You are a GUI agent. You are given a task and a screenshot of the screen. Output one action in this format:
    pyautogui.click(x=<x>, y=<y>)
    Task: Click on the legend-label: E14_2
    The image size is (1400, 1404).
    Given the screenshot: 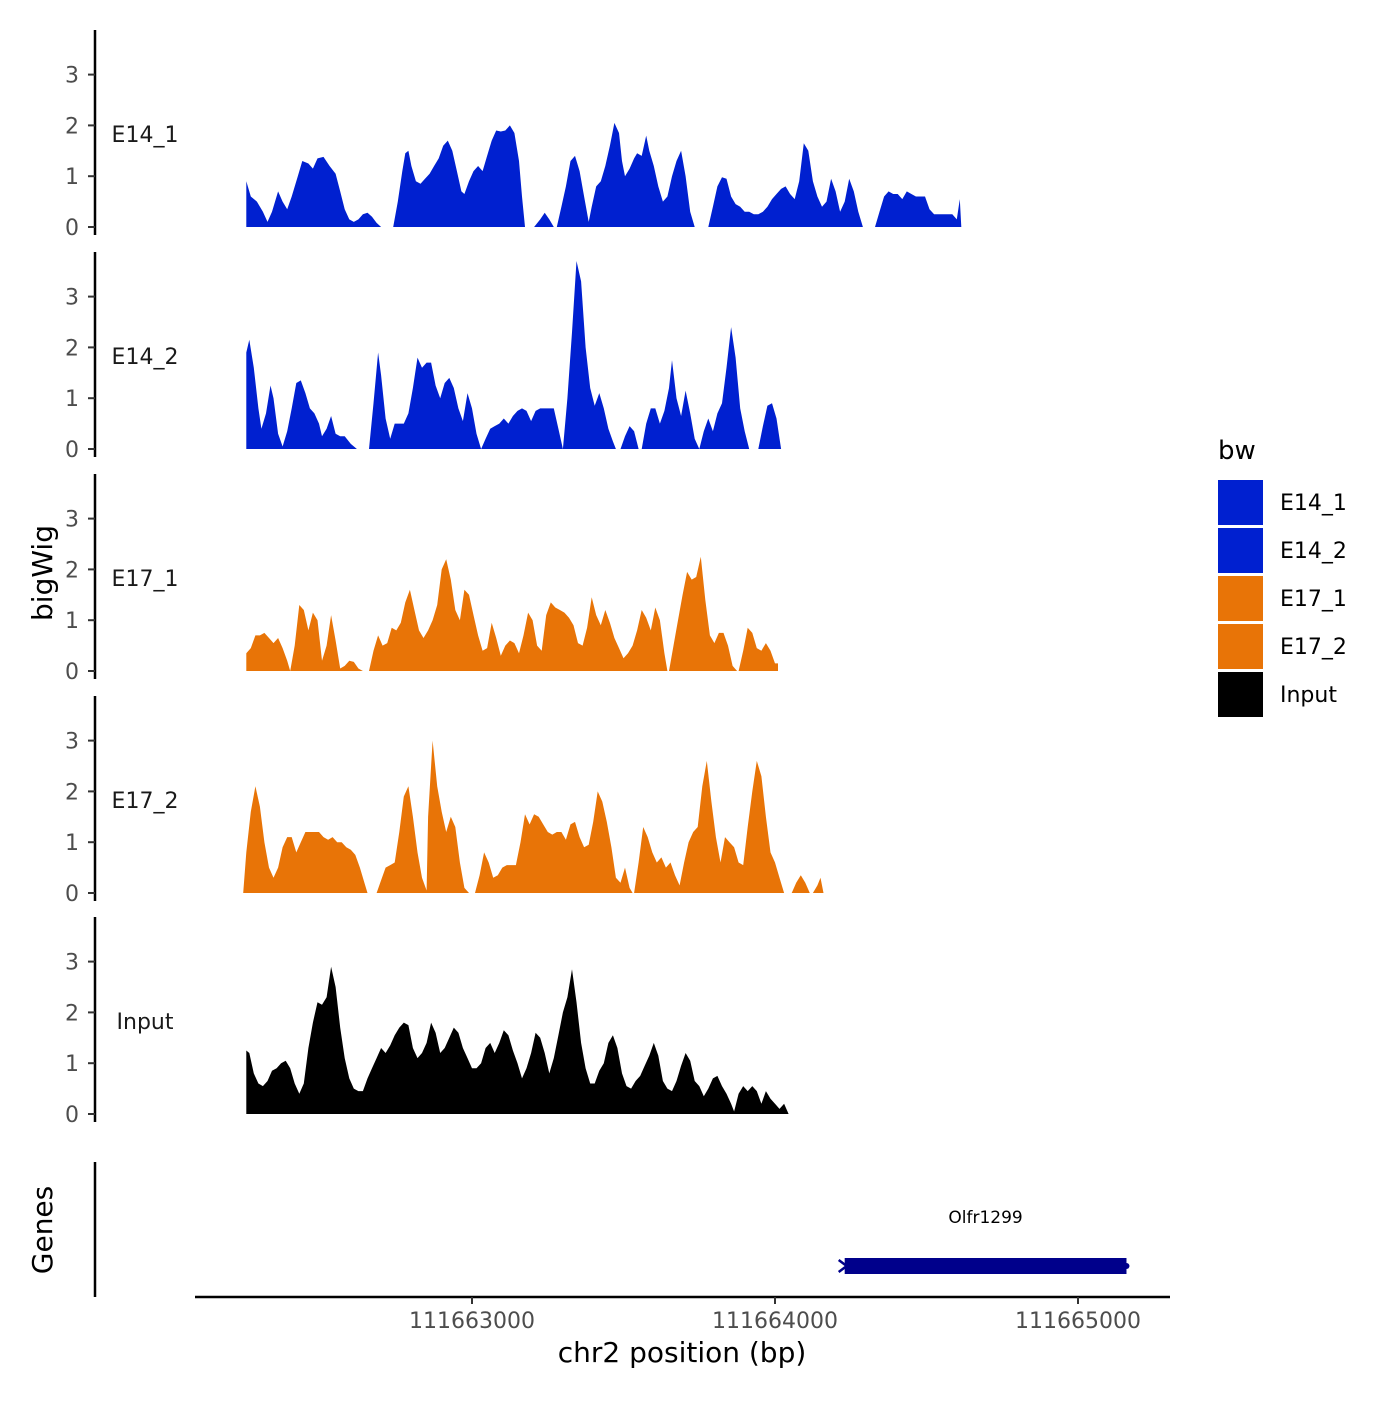 What is the action you would take?
    pyautogui.click(x=1313, y=551)
    